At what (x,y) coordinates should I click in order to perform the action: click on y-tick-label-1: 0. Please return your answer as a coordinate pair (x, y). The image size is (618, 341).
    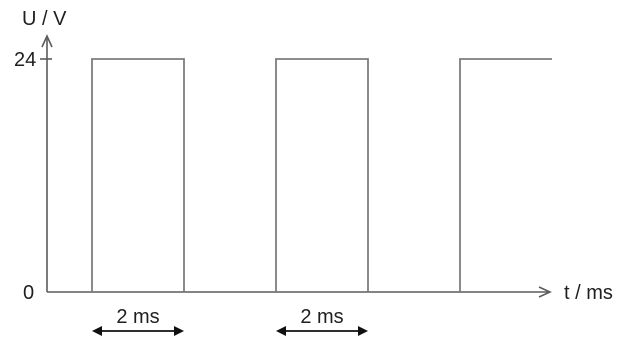
    Looking at the image, I should click on (28, 293).